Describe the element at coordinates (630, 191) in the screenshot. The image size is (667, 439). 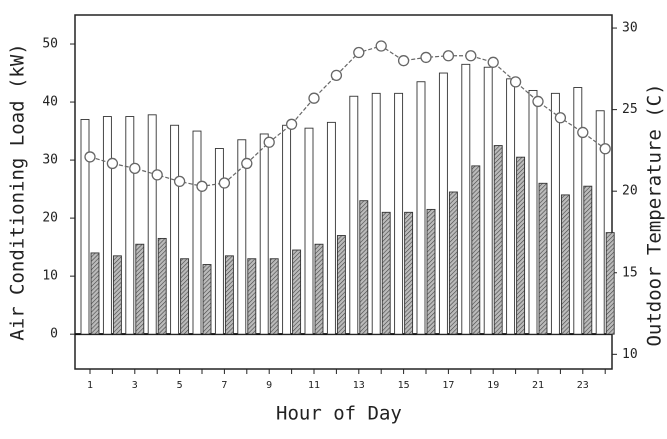
I see `y2-tick-label: 20` at that location.